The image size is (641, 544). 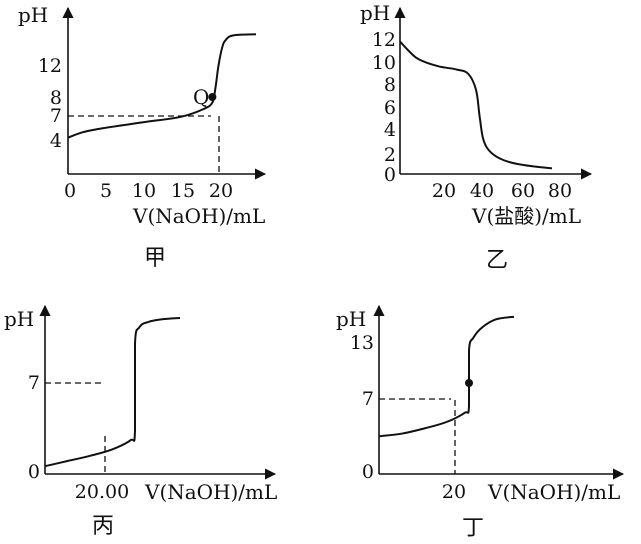 I want to click on x-tick-label: 5, so click(x=106, y=191).